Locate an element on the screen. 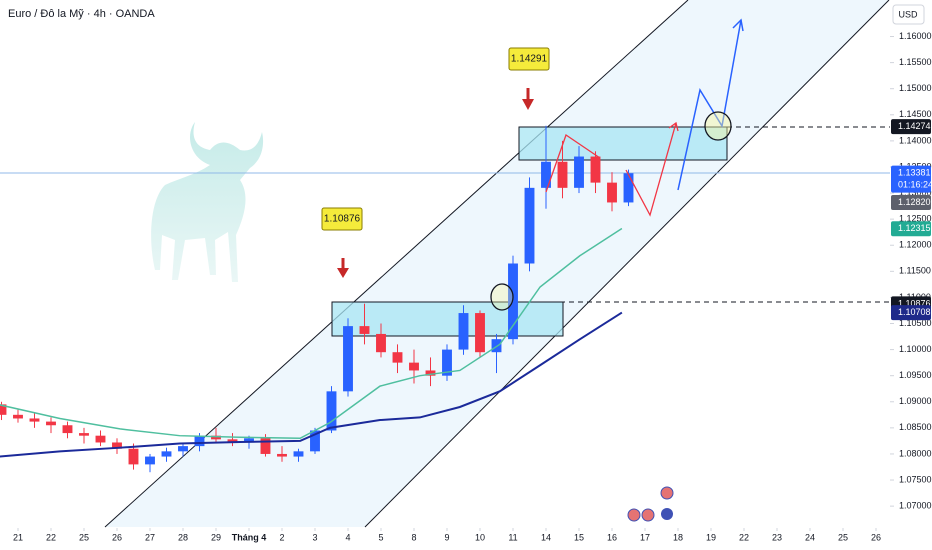 The height and width of the screenshot is (550, 932). y-tick-label: 1.12500 is located at coordinates (915, 219).